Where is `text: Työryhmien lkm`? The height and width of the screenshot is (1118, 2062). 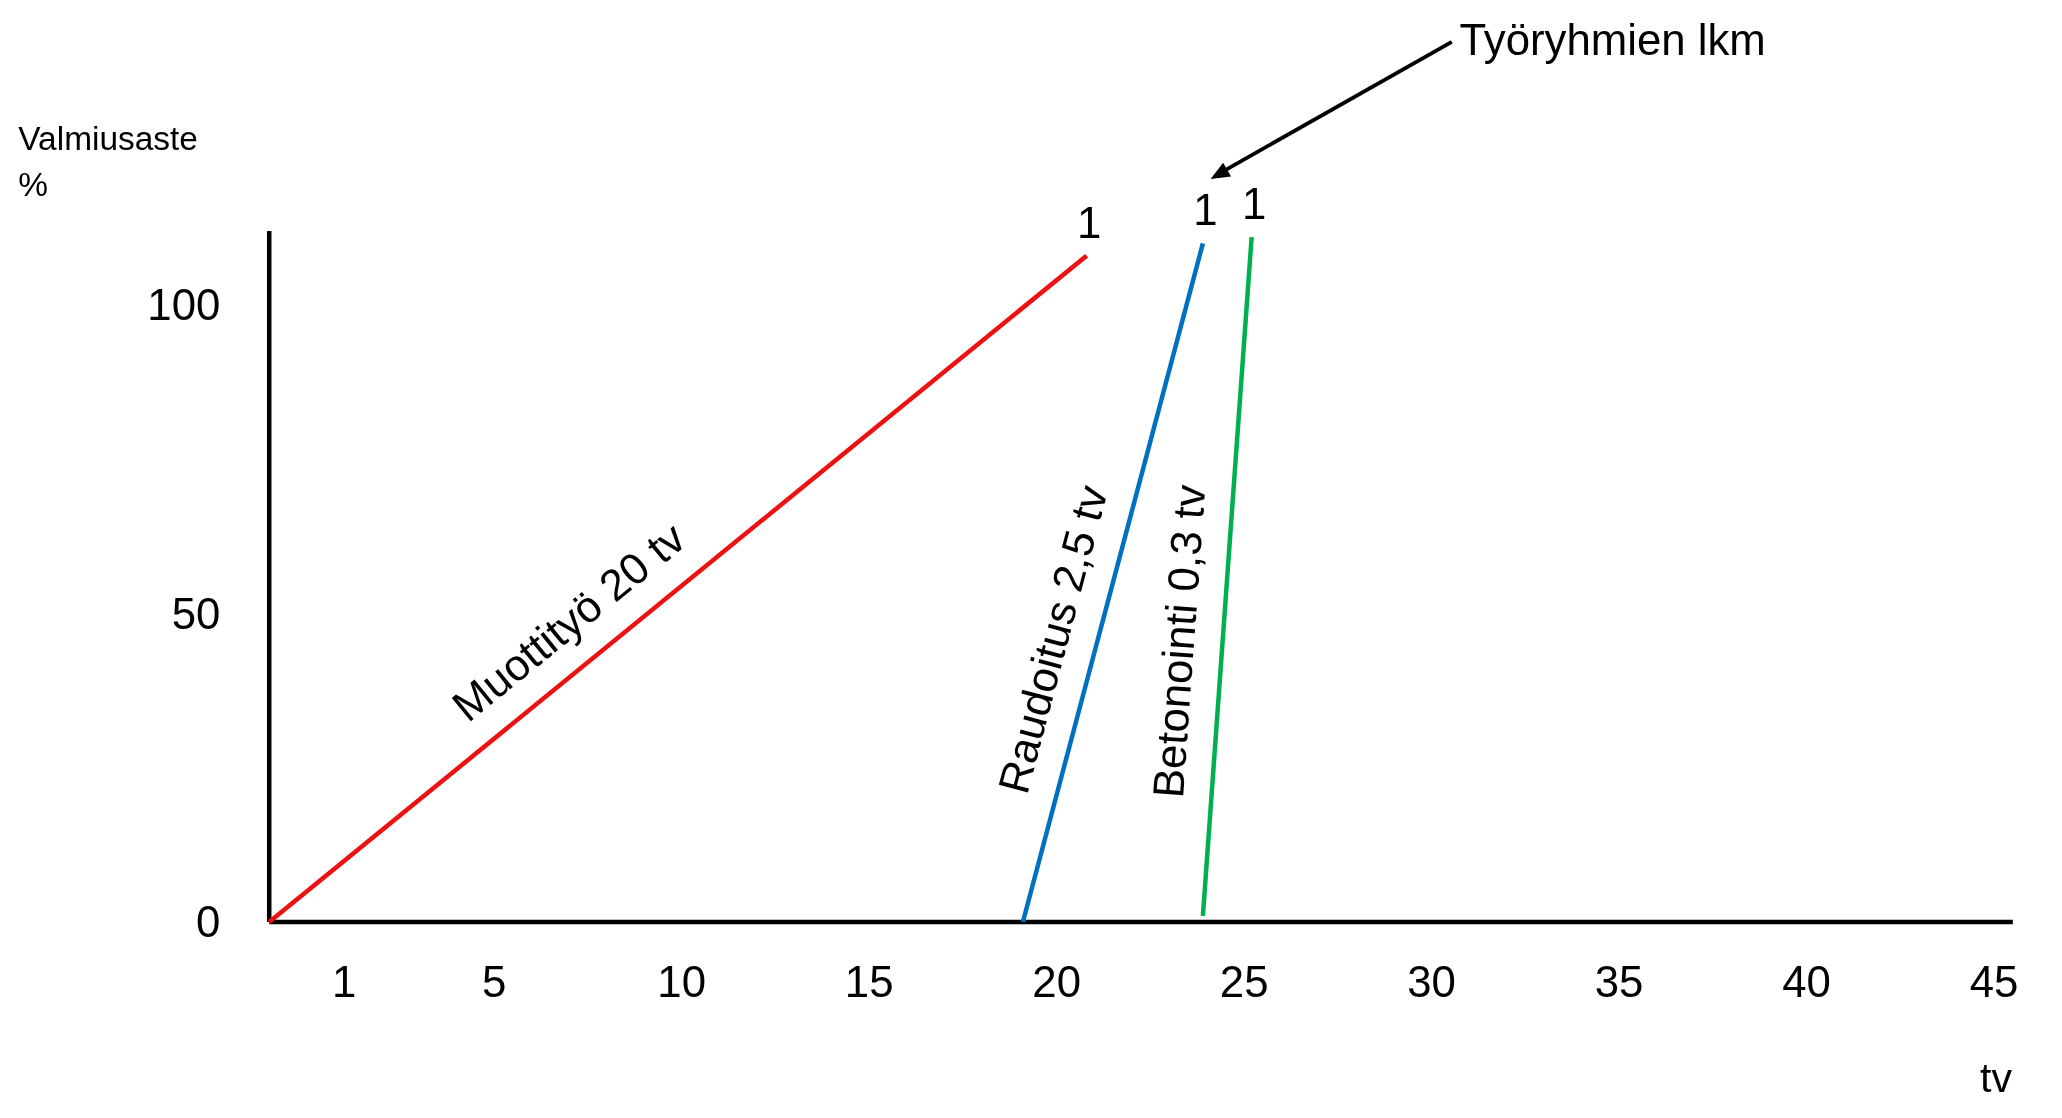
text: Työryhmien lkm is located at coordinates (1612, 39).